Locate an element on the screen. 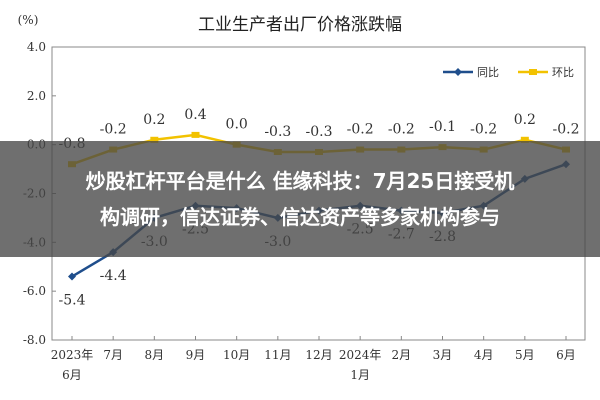 The height and width of the screenshot is (400, 600). data-label: 0.0 is located at coordinates (237, 125).